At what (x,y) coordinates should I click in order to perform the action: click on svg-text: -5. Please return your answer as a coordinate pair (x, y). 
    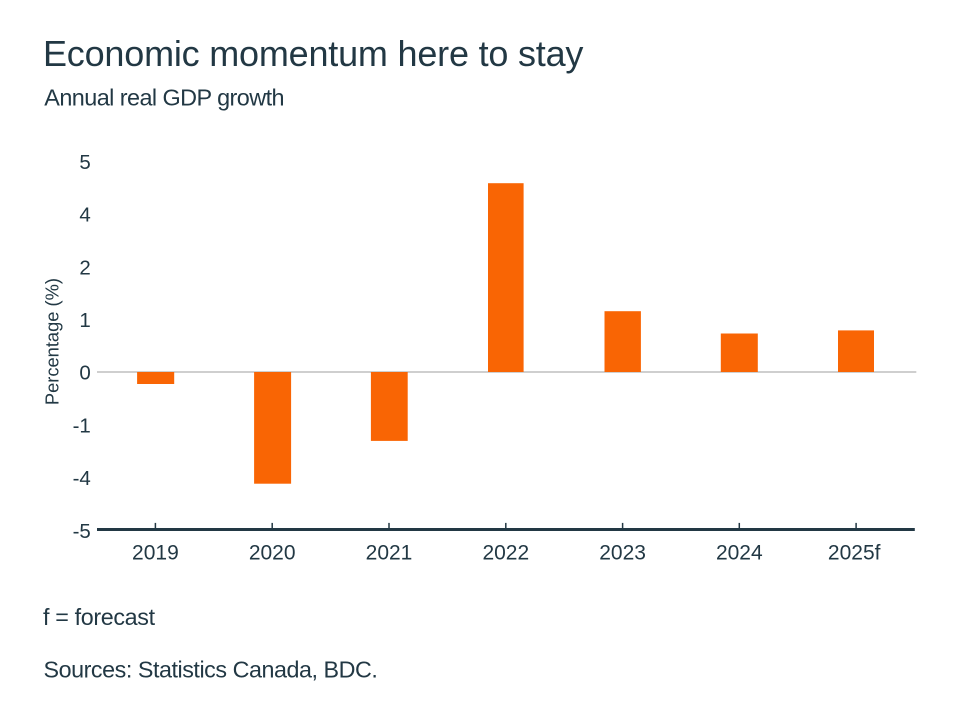
    Looking at the image, I should click on (82, 531).